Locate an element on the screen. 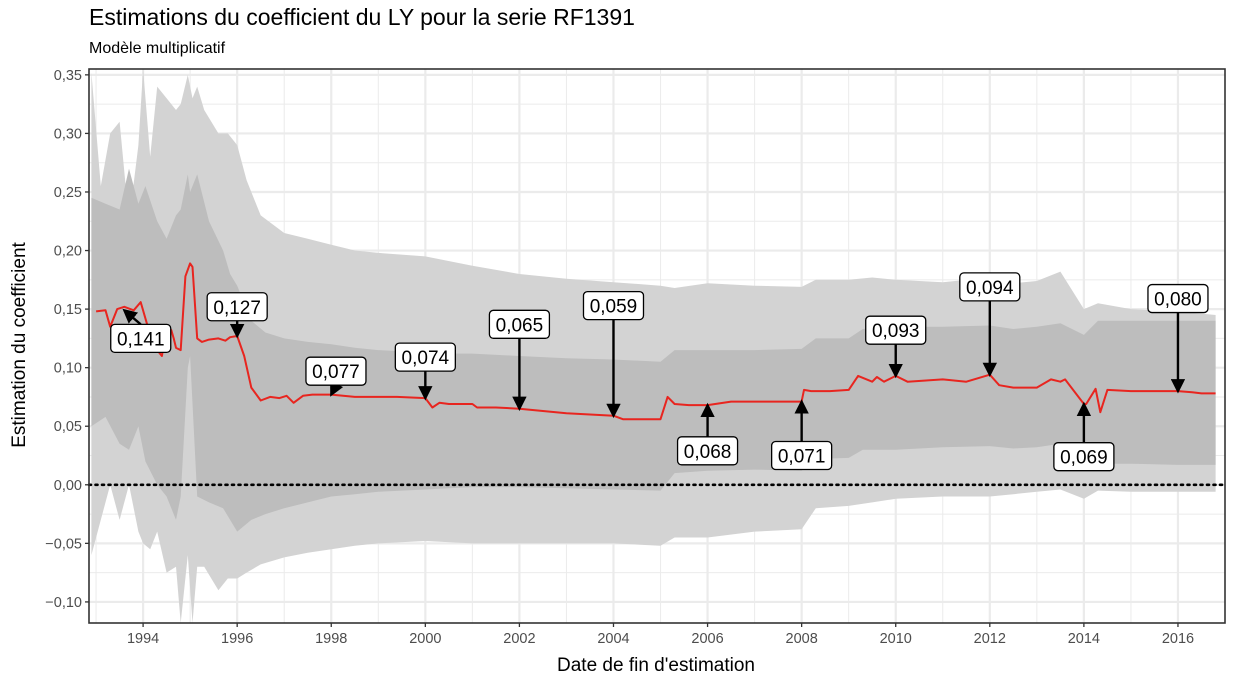  y-tick-label: 0,20 is located at coordinates (68, 252).